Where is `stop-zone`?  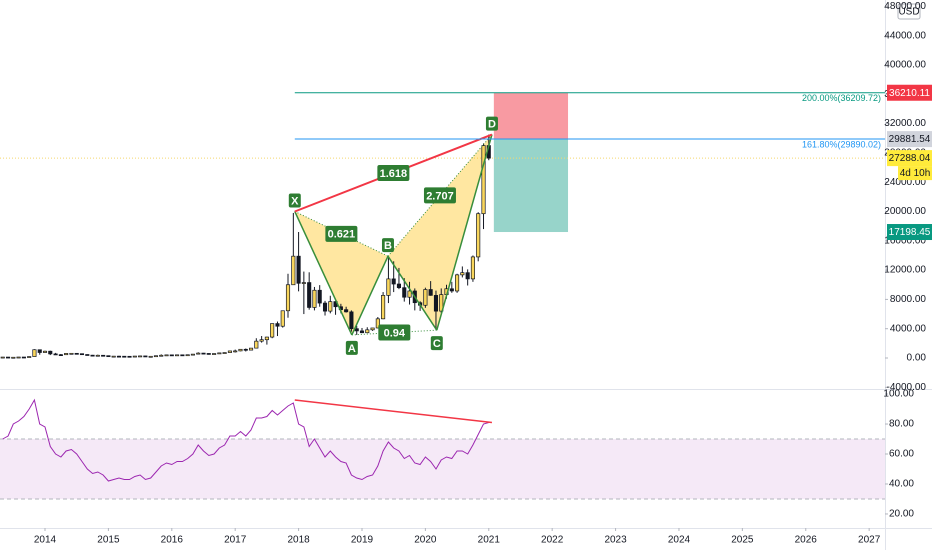 stop-zone is located at coordinates (531, 116).